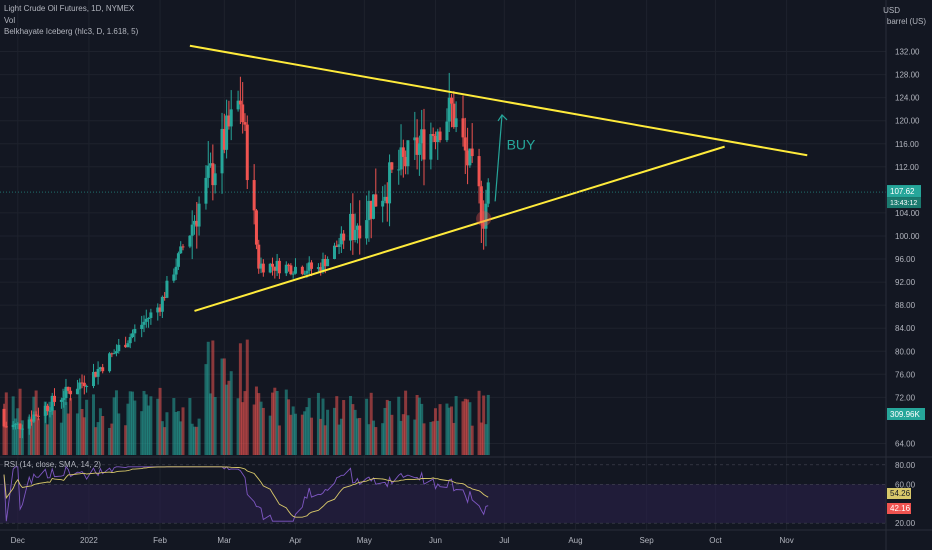 This screenshot has width=932, height=550. What do you see at coordinates (905, 397) in the screenshot?
I see `price-tick-label: 72.00` at bounding box center [905, 397].